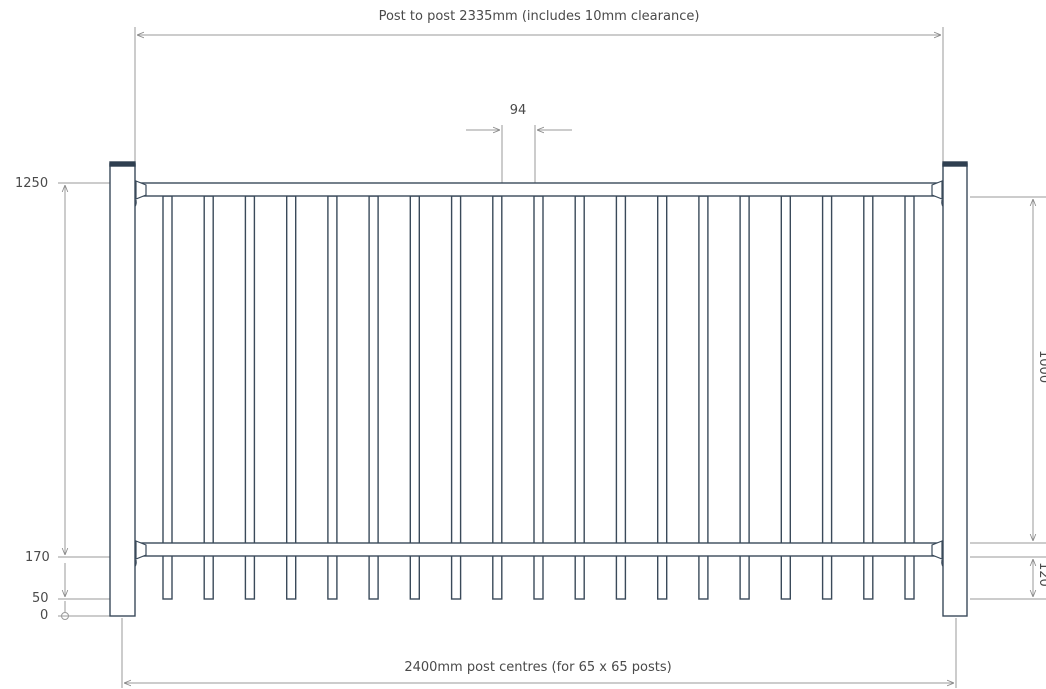 The height and width of the screenshot is (689, 1046). I want to click on height-label-1250: 1250, so click(32, 183).